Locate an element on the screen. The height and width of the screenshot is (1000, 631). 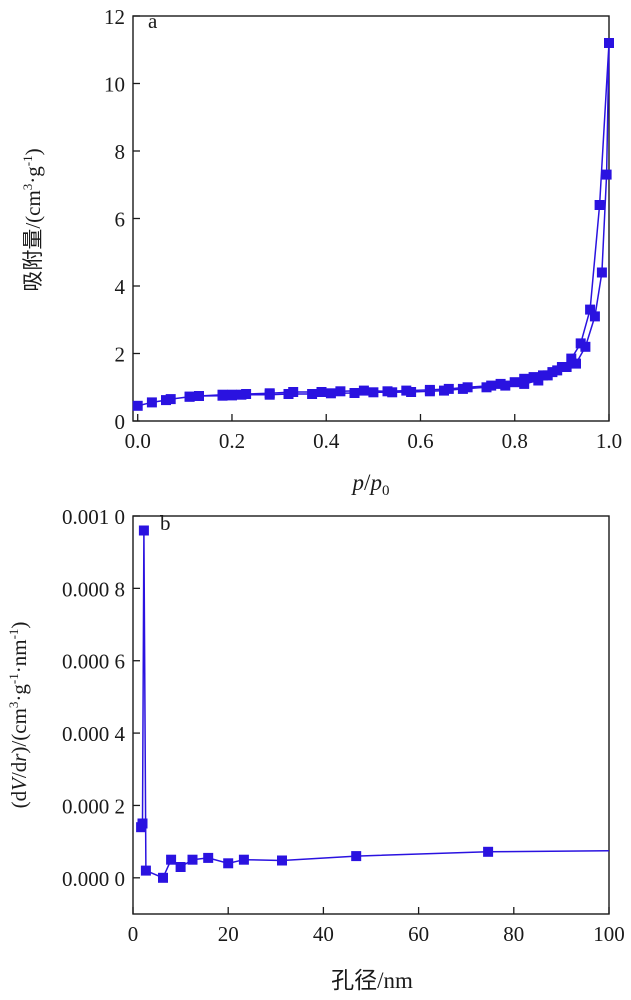
chart-b-ylabel-v: V is located at coordinates (19, 783).